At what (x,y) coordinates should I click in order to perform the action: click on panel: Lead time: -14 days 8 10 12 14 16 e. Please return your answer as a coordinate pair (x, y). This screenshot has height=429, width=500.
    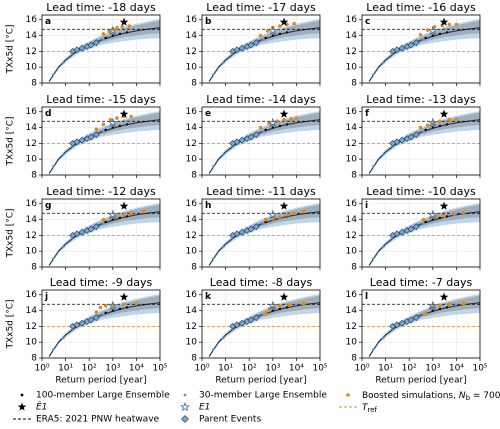
    Looking at the image, I should click on (253, 137).